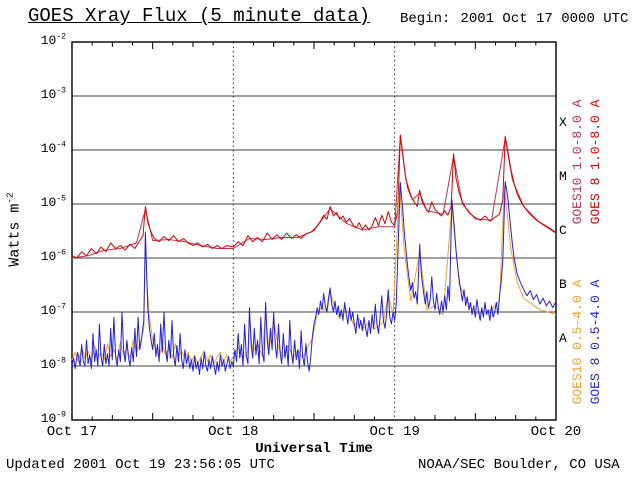 This screenshot has height=480, width=640. I want to click on begin-timestamp: Begin: 2001 Oct 17 0000 UTC, so click(514, 19).